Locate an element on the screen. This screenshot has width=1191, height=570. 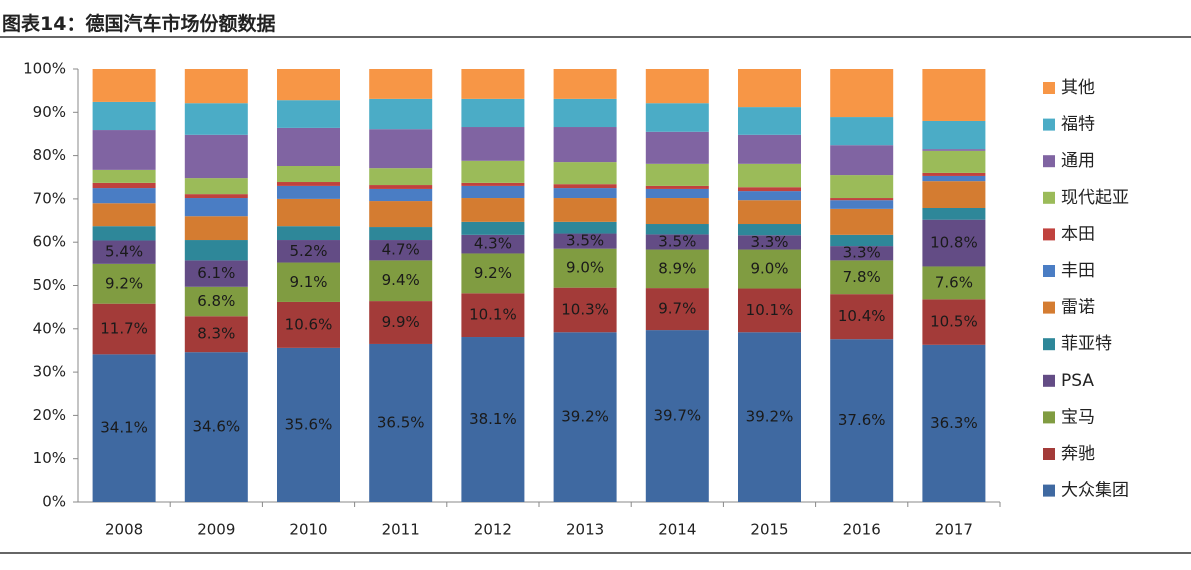
y-tick-label: 40% is located at coordinates (49, 328).